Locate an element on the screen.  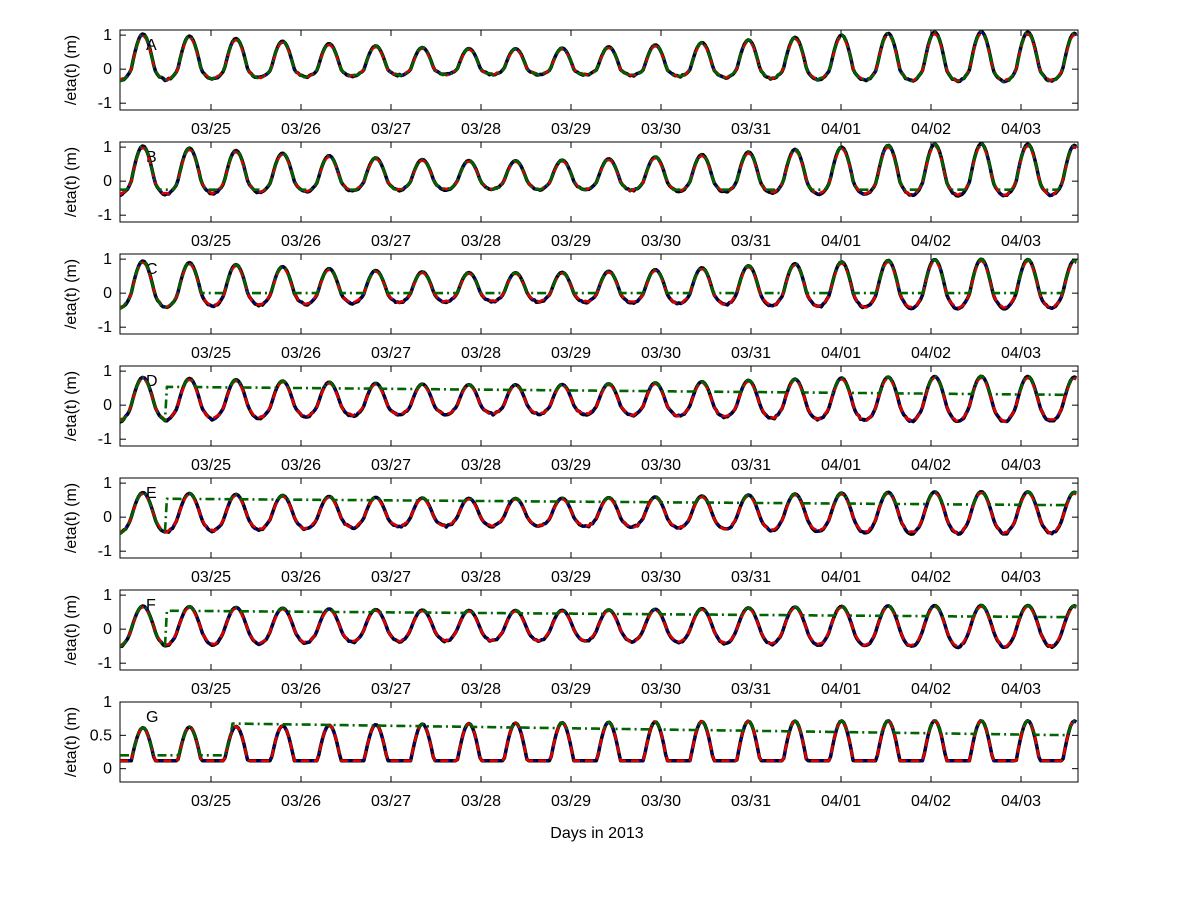
panel-label: C is located at coordinates (152, 269).